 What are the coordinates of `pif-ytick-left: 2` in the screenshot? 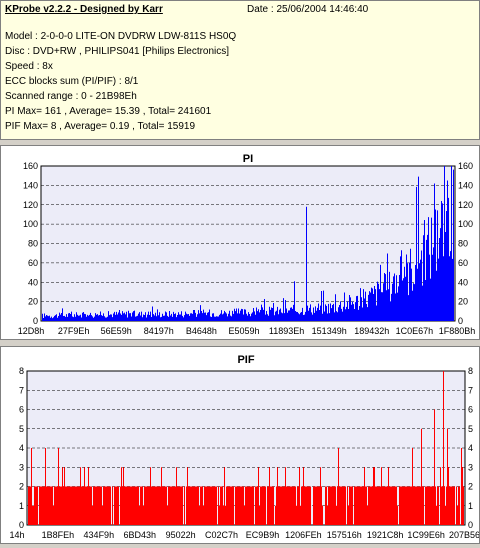 It's located at (21, 487).